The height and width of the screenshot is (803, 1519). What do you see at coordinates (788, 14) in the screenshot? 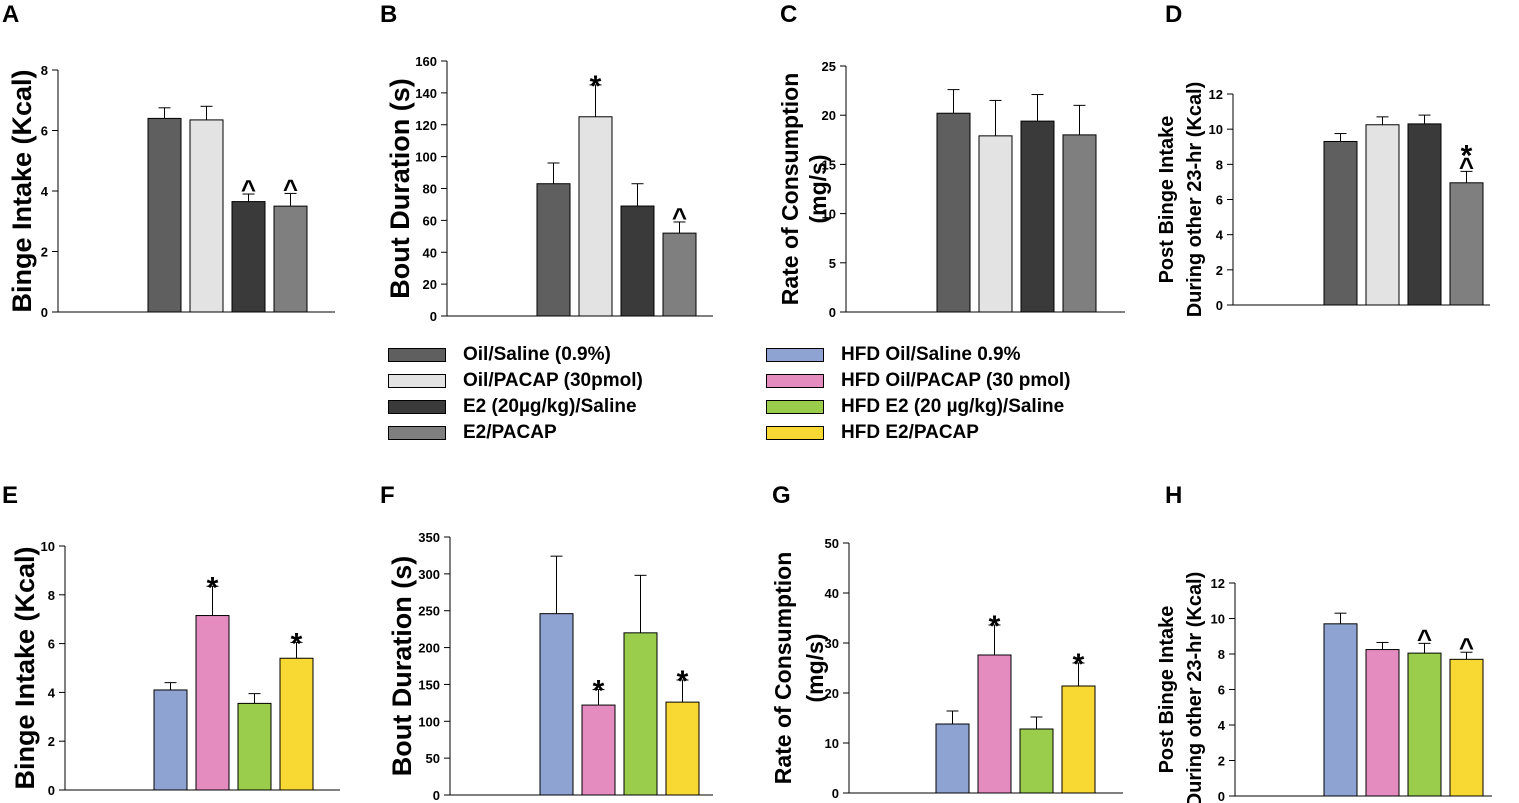
I see `panel-letter: C` at bounding box center [788, 14].